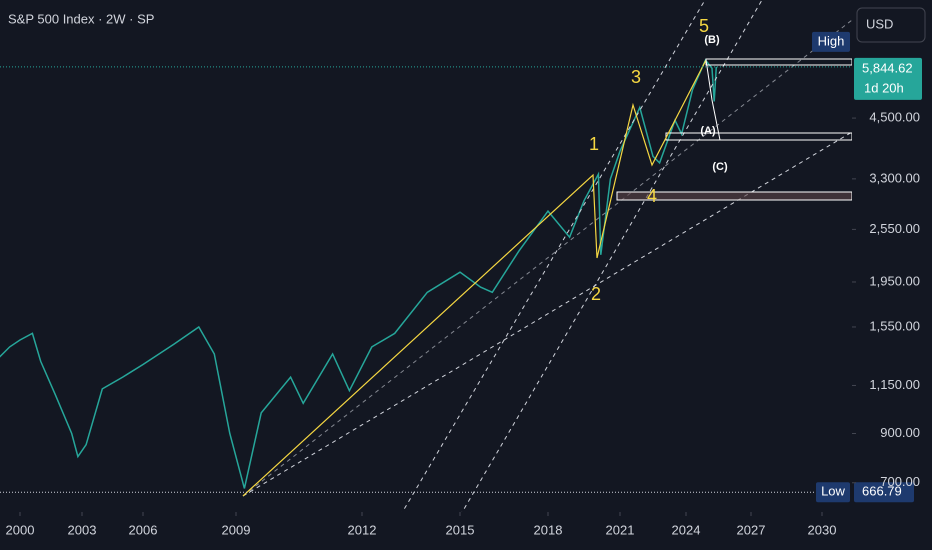 The height and width of the screenshot is (550, 932). What do you see at coordinates (708, 131) in the screenshot?
I see `wave-label: (A)` at bounding box center [708, 131].